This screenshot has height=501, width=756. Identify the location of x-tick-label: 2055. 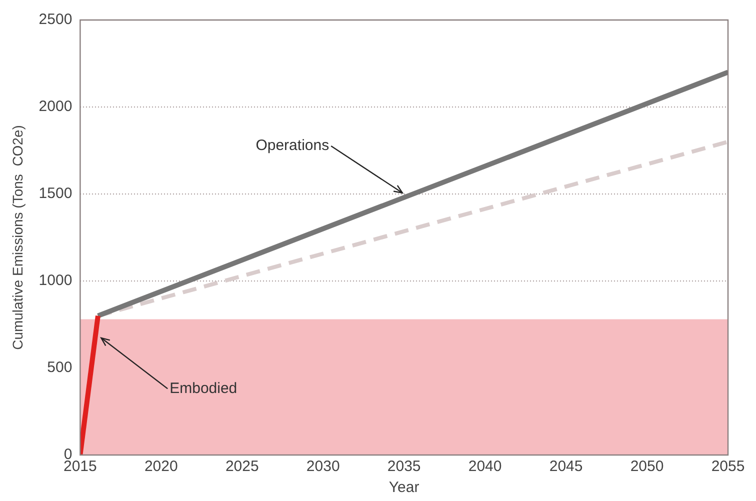
(728, 467).